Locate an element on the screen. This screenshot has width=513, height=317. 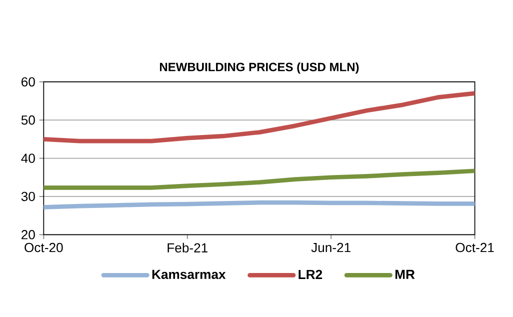
y-tick-label: 50 is located at coordinates (28, 120).